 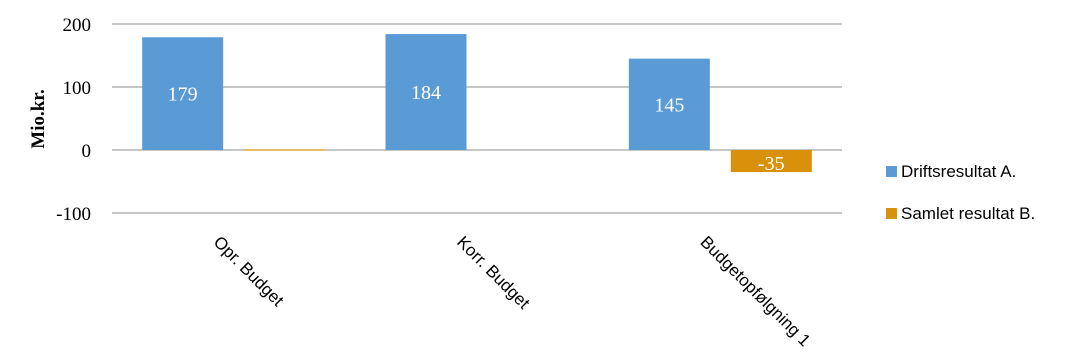 What do you see at coordinates (73, 214) in the screenshot?
I see `y-tick-label: -100` at bounding box center [73, 214].